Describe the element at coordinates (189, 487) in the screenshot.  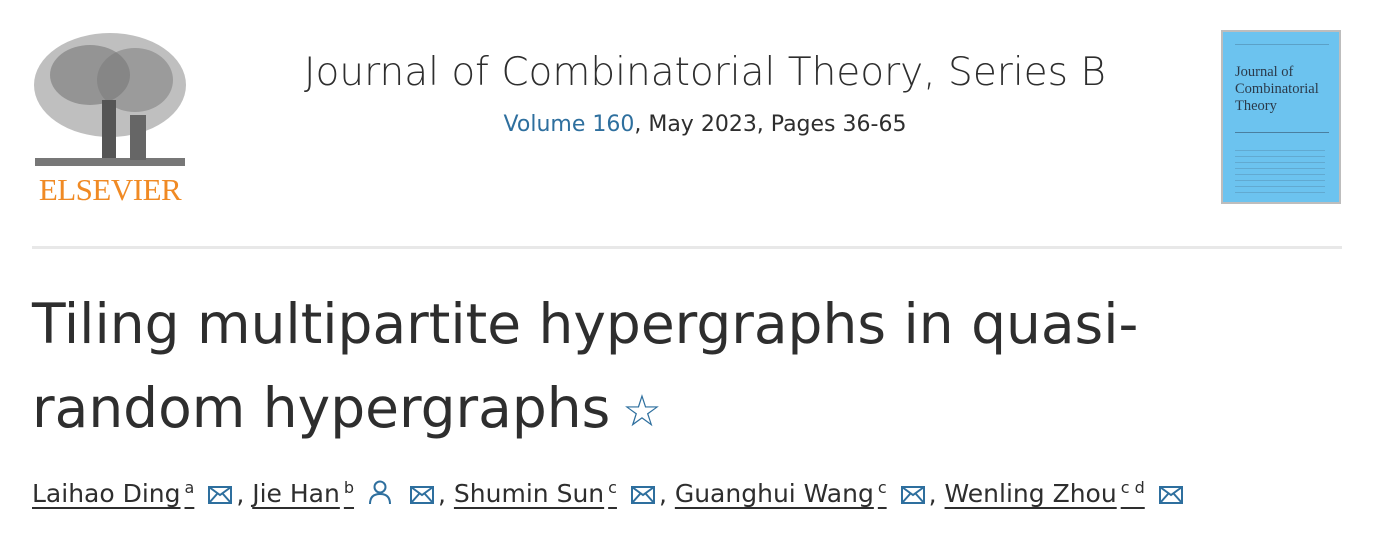
I see `affiliation-marker: a` at that location.